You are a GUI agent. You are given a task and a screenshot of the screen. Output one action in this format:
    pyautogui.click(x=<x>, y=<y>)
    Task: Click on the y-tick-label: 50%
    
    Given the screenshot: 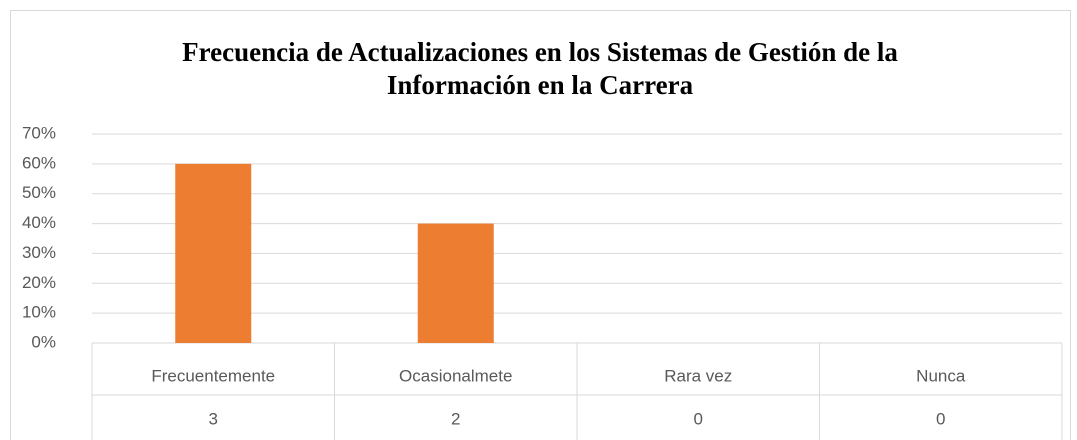 What is the action you would take?
    pyautogui.click(x=39, y=192)
    